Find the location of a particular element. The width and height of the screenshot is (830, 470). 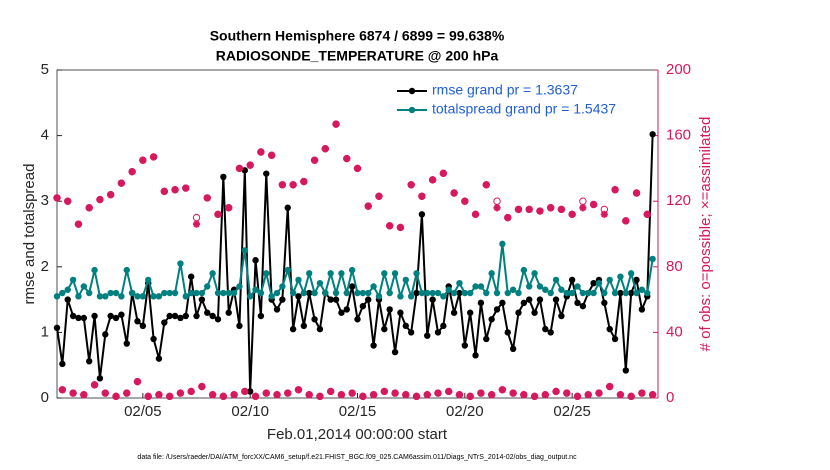

y-tick-label: 0 is located at coordinates (45, 397).